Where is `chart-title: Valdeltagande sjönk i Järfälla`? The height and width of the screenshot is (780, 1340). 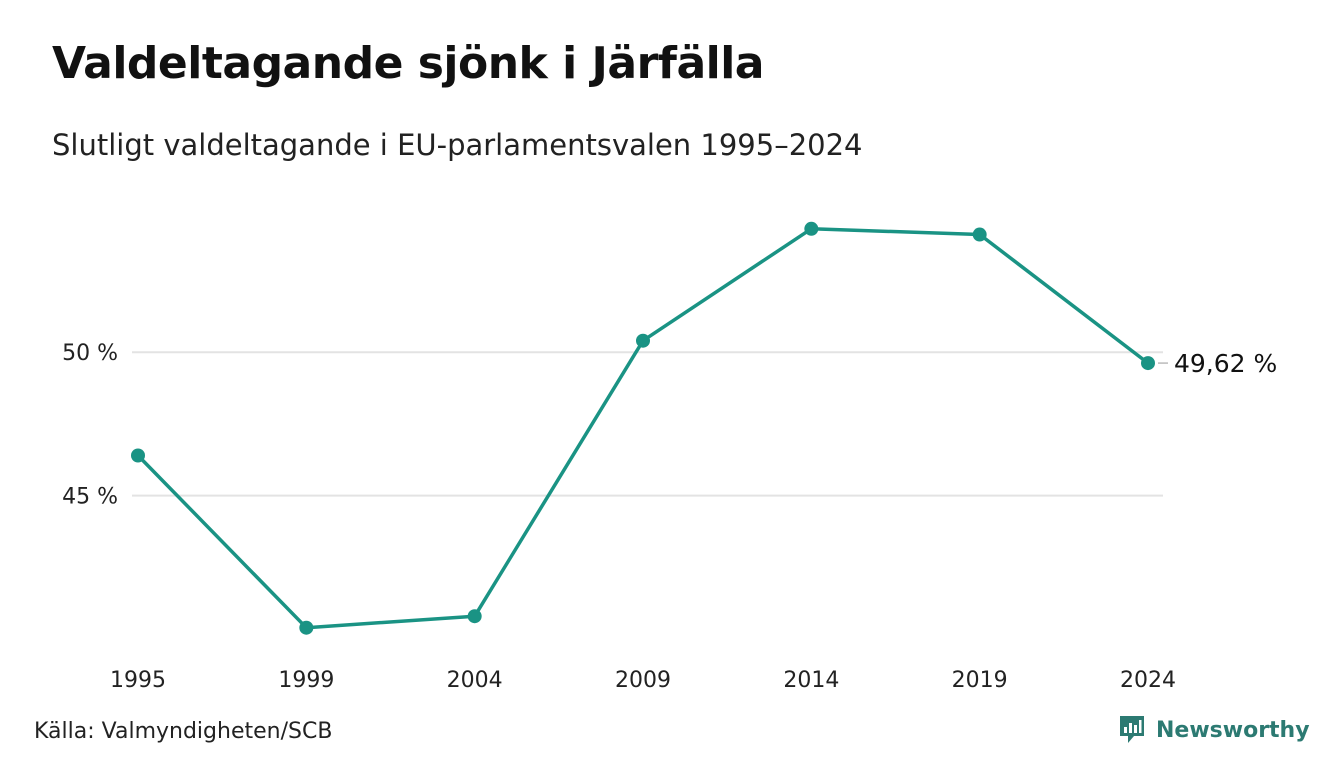 chart-title: Valdeltagande sjönk i Järfälla is located at coordinates (408, 63).